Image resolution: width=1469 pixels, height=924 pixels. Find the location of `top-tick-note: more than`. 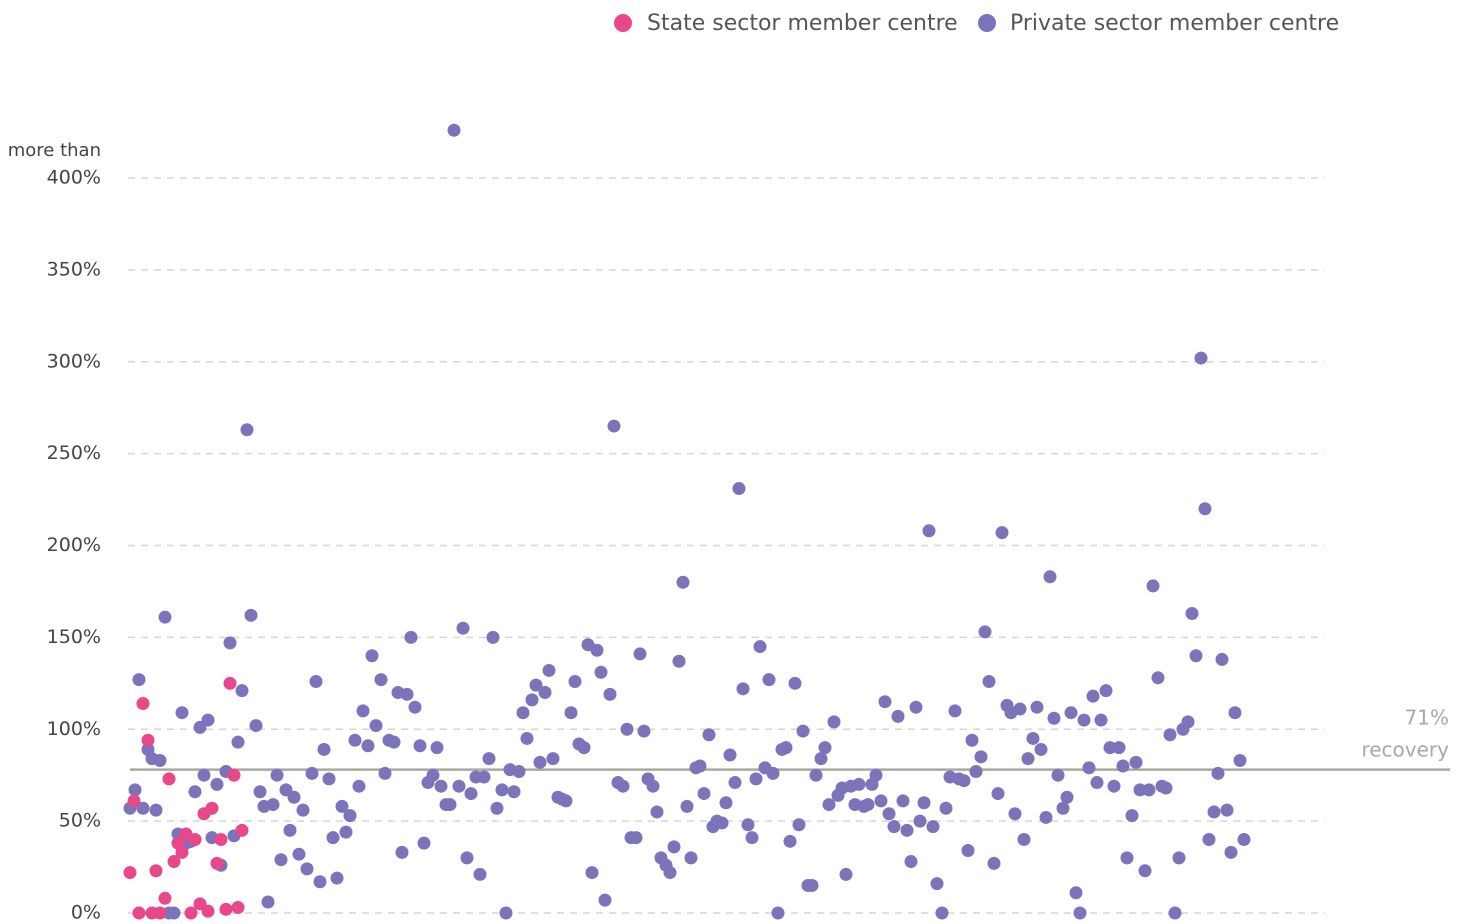

top-tick-note: more than is located at coordinates (54, 150).